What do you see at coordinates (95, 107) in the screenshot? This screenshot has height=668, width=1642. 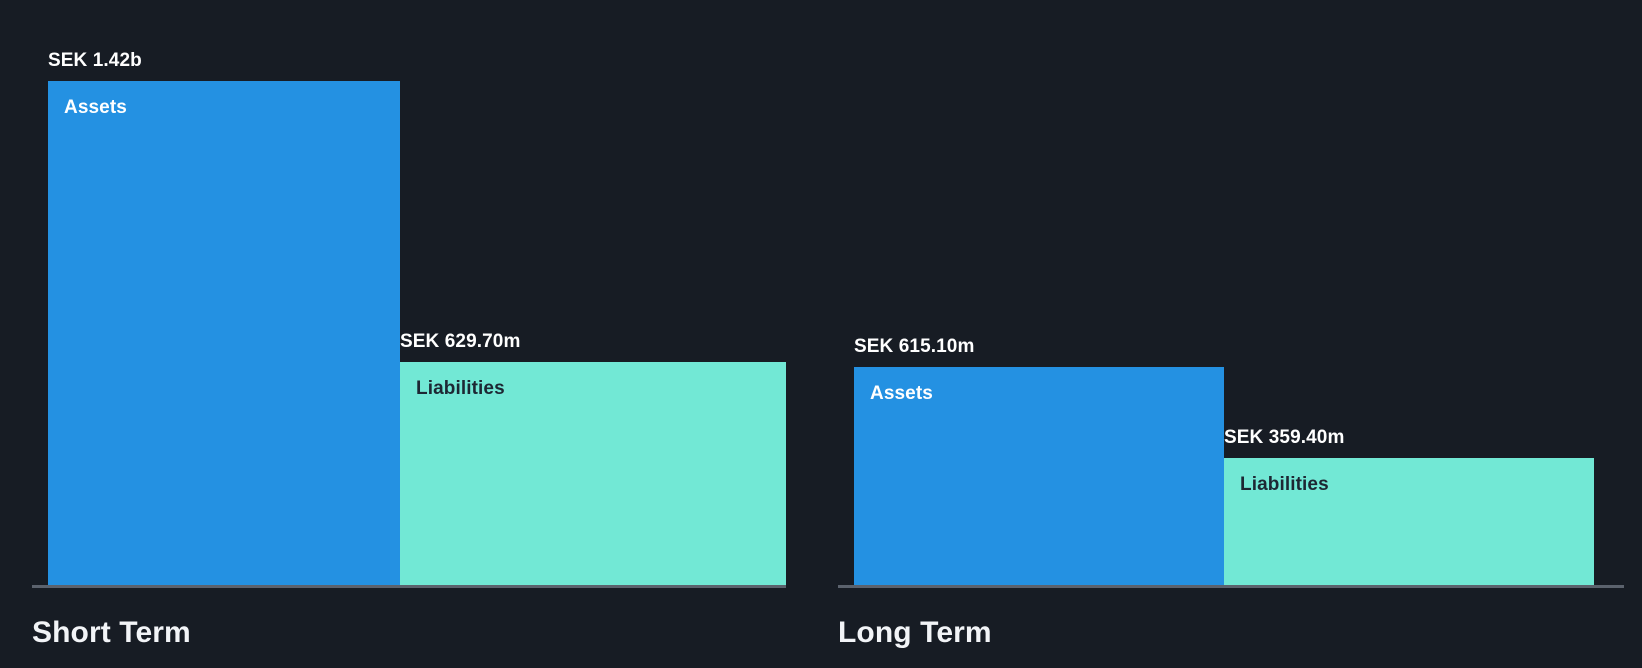 I see `bar-label-short-term-assets: Assets` at bounding box center [95, 107].